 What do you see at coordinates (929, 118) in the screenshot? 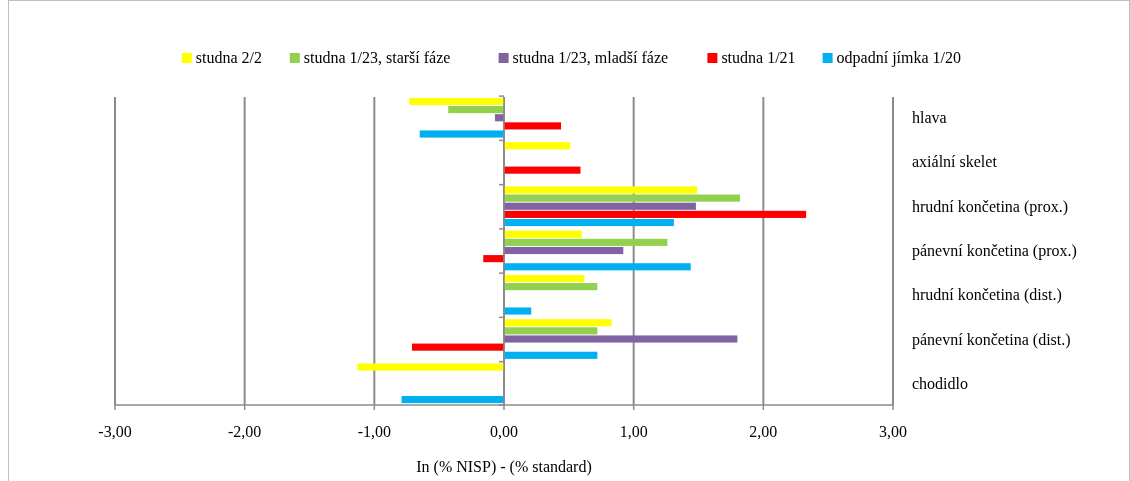
I see `y-tick-label: hlava` at bounding box center [929, 118].